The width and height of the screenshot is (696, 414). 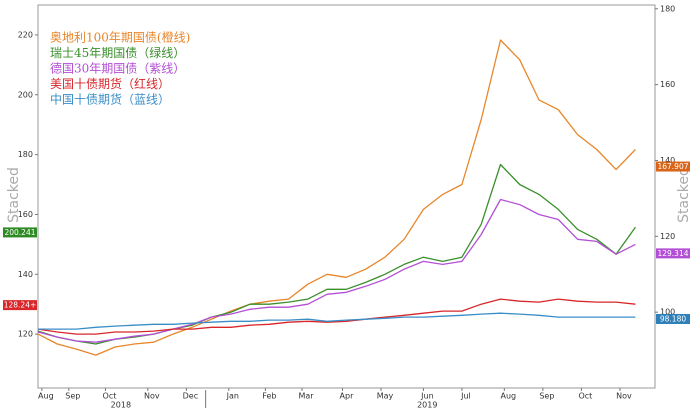 What do you see at coordinates (117, 52) in the screenshot?
I see `legend-entry: 瑞士45年期国债（绿线）` at bounding box center [117, 52].